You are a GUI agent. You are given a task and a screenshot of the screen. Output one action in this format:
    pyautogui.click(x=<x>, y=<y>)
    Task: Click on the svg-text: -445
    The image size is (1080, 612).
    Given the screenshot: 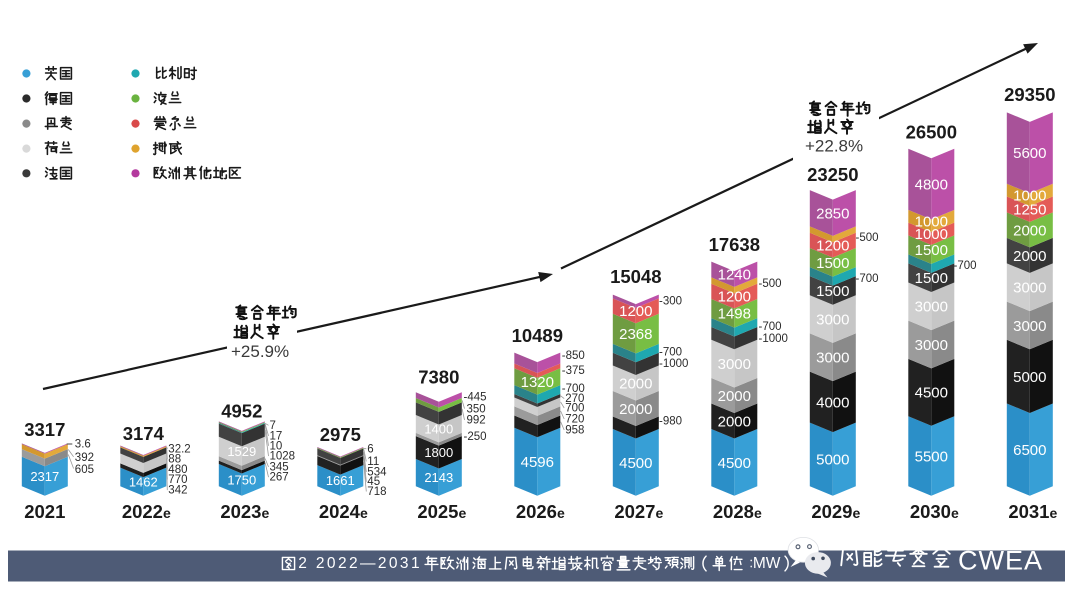 What is the action you would take?
    pyautogui.click(x=475, y=398)
    